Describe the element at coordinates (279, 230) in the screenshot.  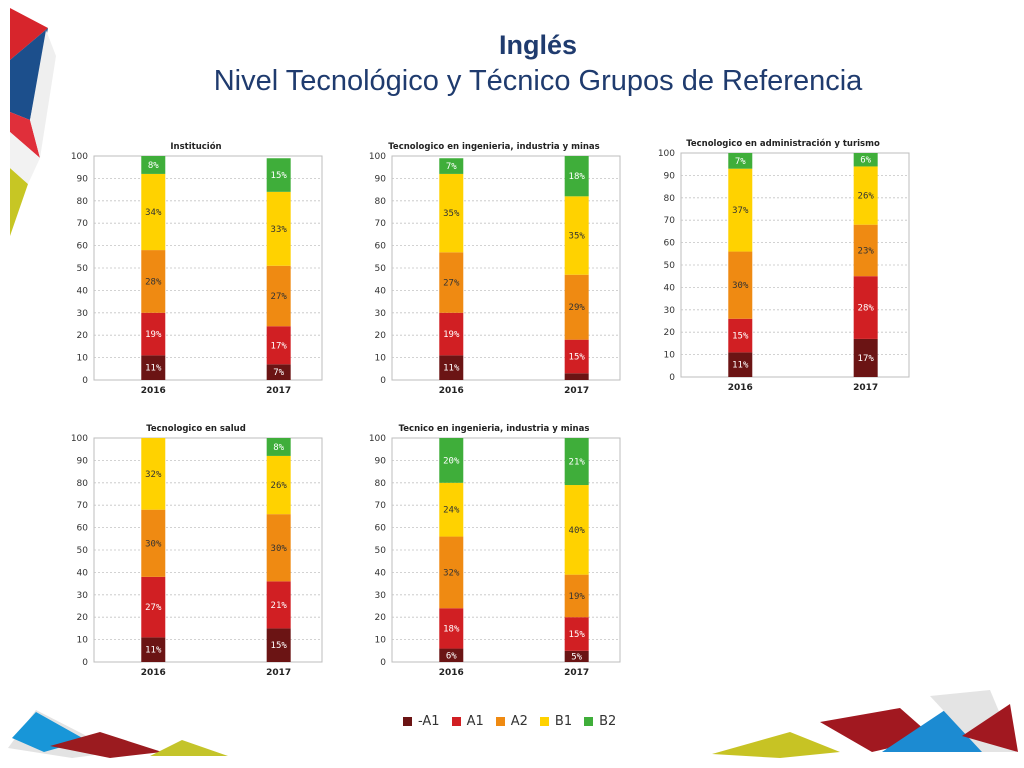
I see `data-label: 33%` at that location.